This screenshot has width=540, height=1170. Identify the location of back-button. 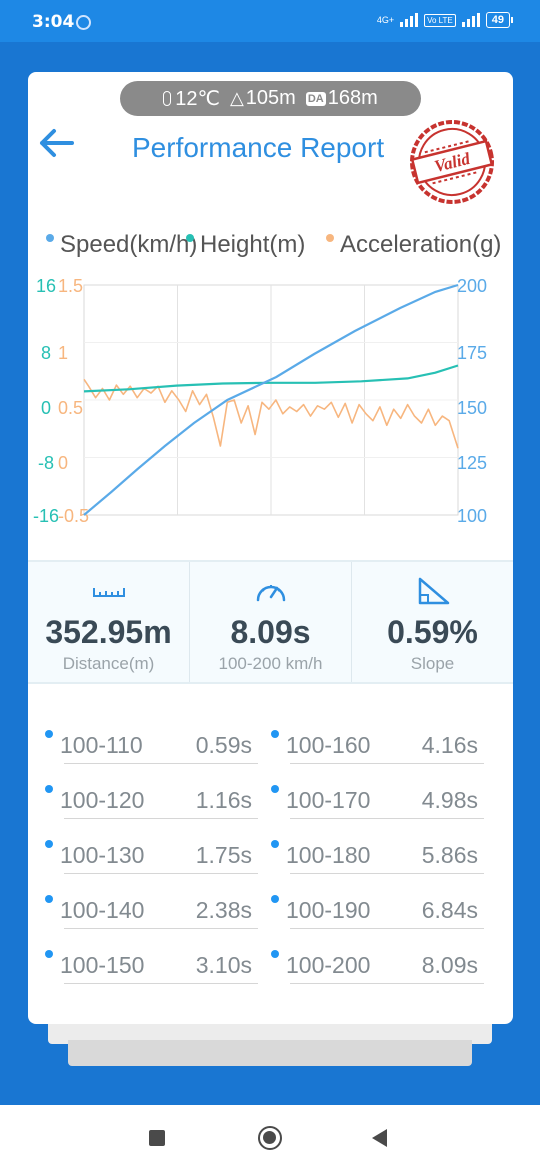
(379, 1138).